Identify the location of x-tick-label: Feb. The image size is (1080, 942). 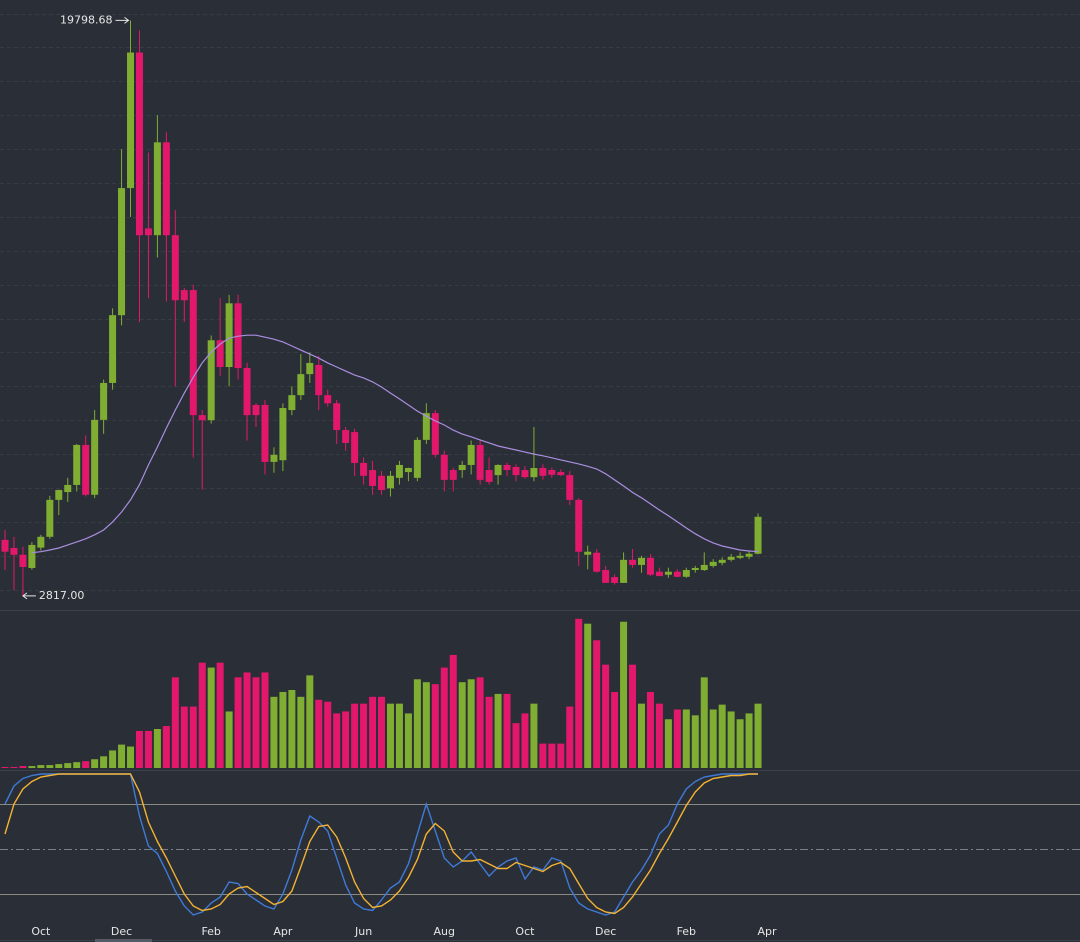
(686, 931).